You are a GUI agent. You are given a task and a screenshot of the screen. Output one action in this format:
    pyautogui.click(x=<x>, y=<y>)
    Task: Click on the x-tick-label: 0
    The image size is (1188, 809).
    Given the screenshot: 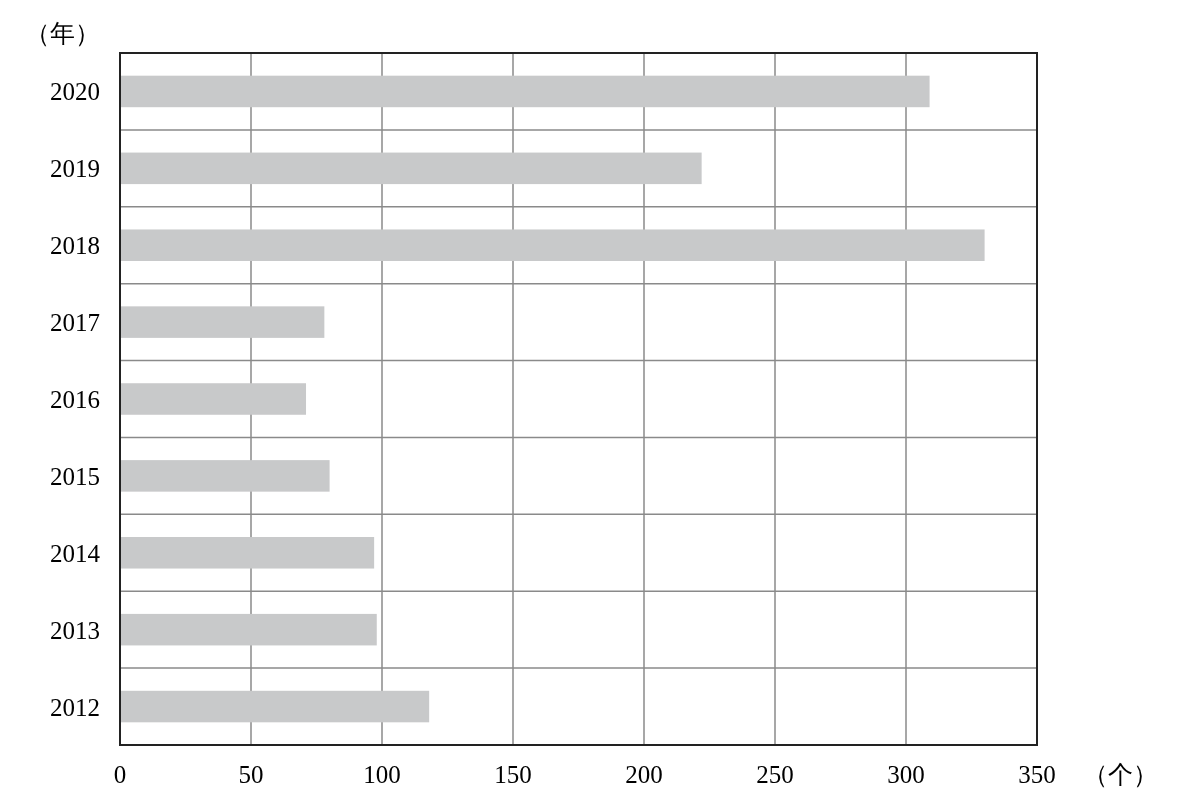 What is the action you would take?
    pyautogui.click(x=120, y=774)
    